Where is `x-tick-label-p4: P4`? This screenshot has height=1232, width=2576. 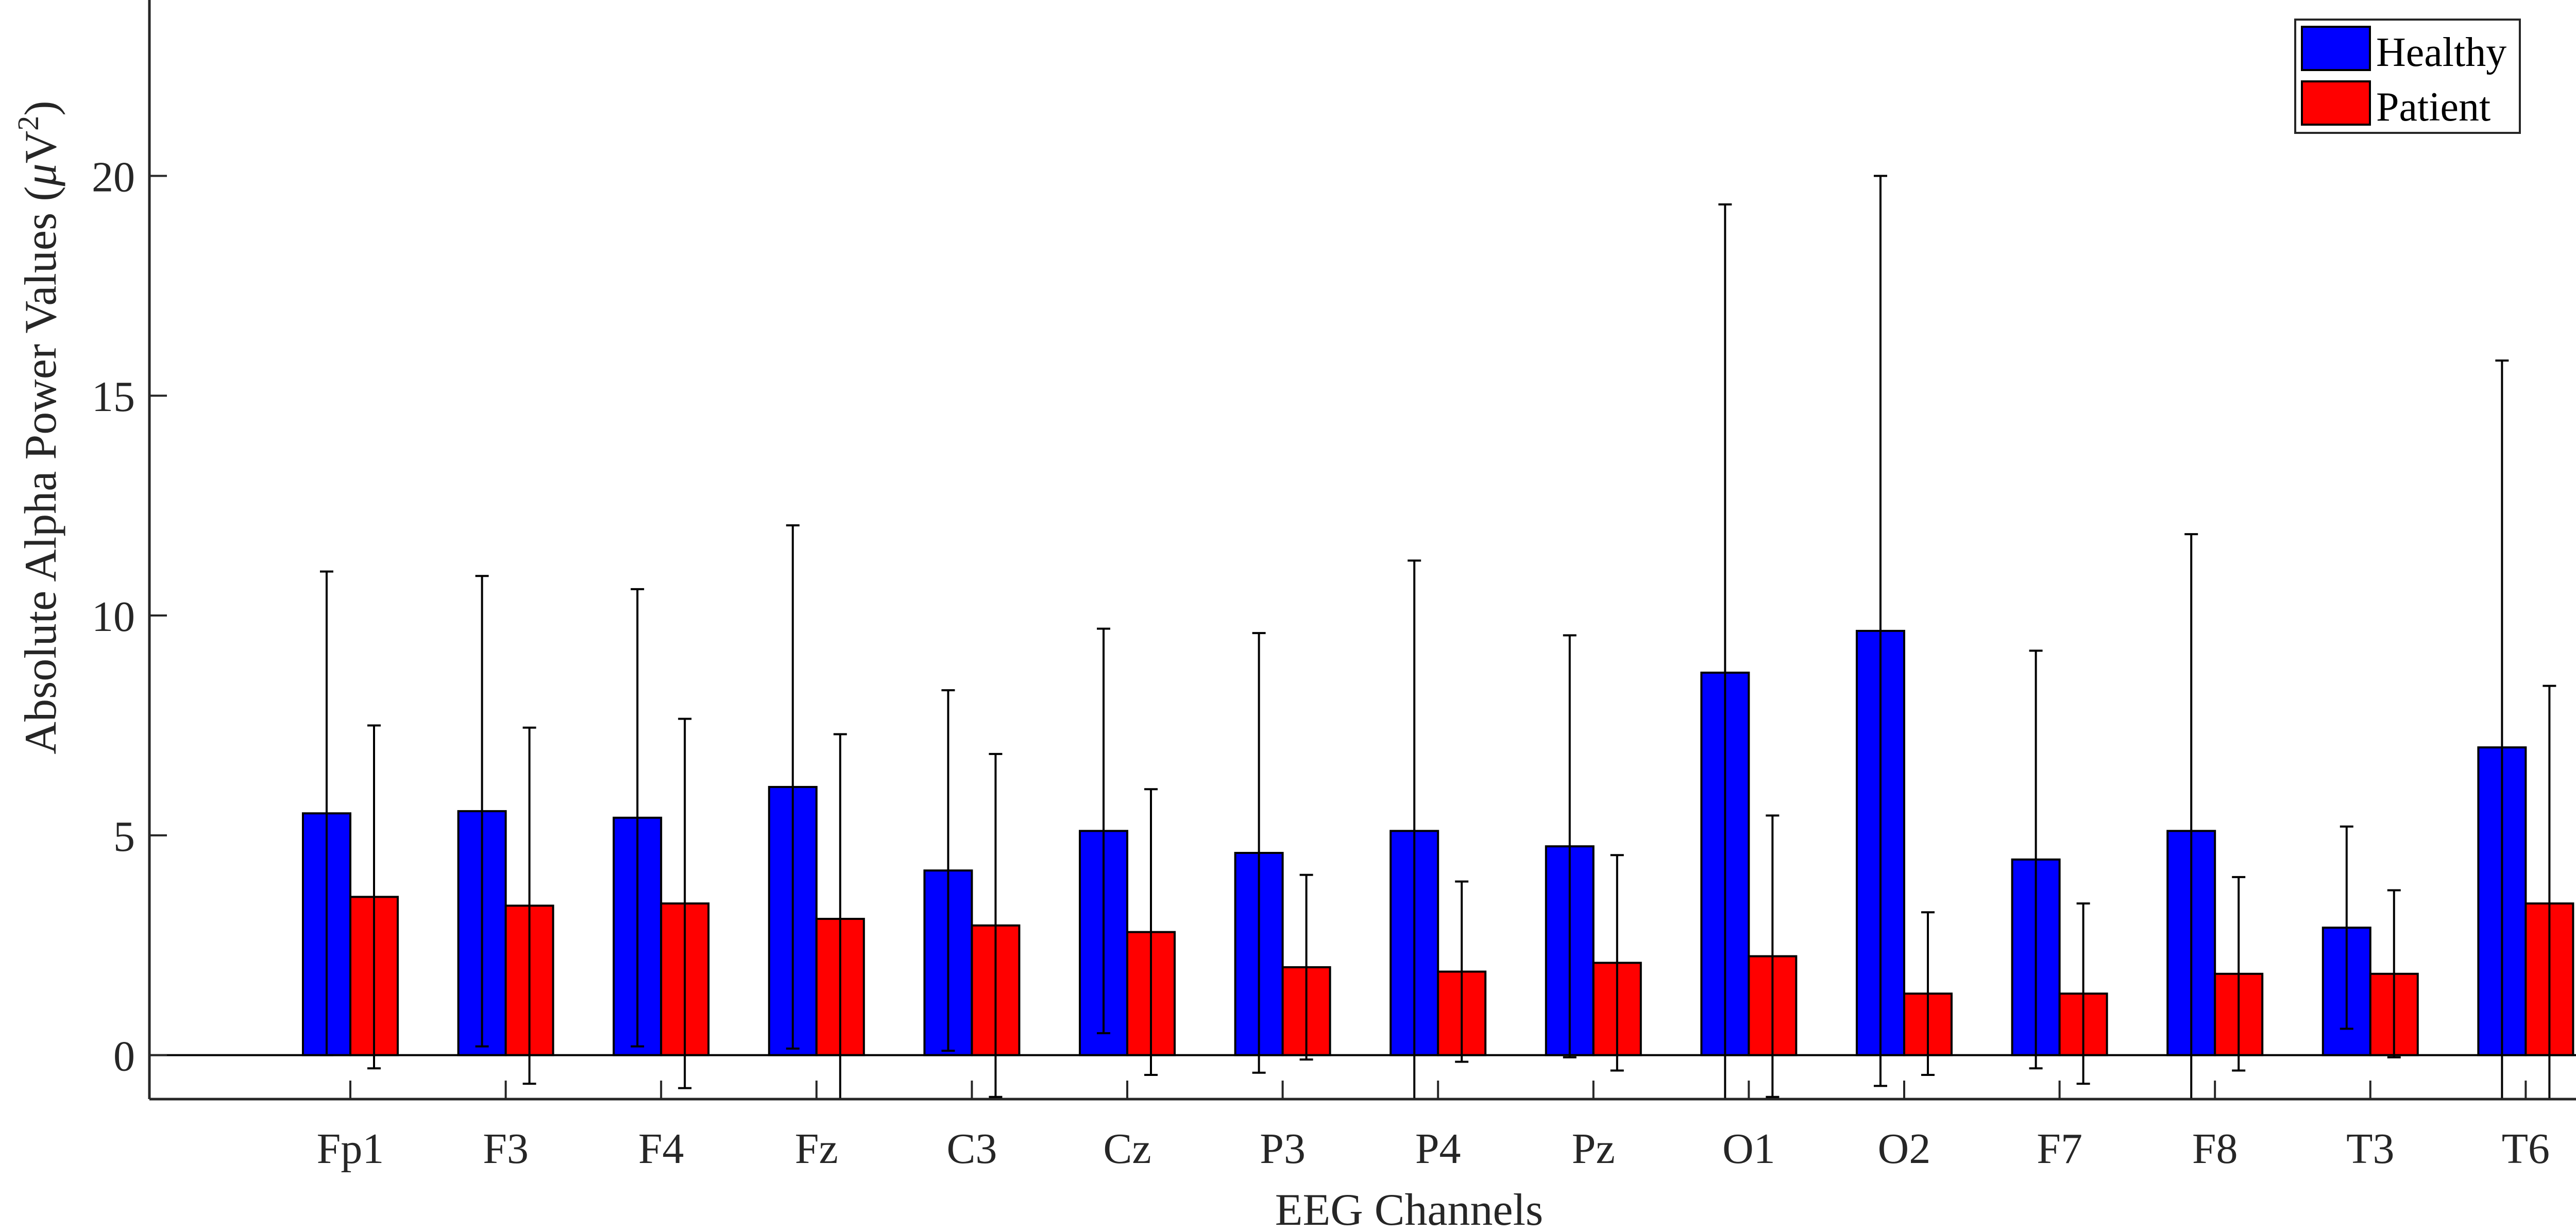 x-tick-label-p4: P4 is located at coordinates (1438, 1149).